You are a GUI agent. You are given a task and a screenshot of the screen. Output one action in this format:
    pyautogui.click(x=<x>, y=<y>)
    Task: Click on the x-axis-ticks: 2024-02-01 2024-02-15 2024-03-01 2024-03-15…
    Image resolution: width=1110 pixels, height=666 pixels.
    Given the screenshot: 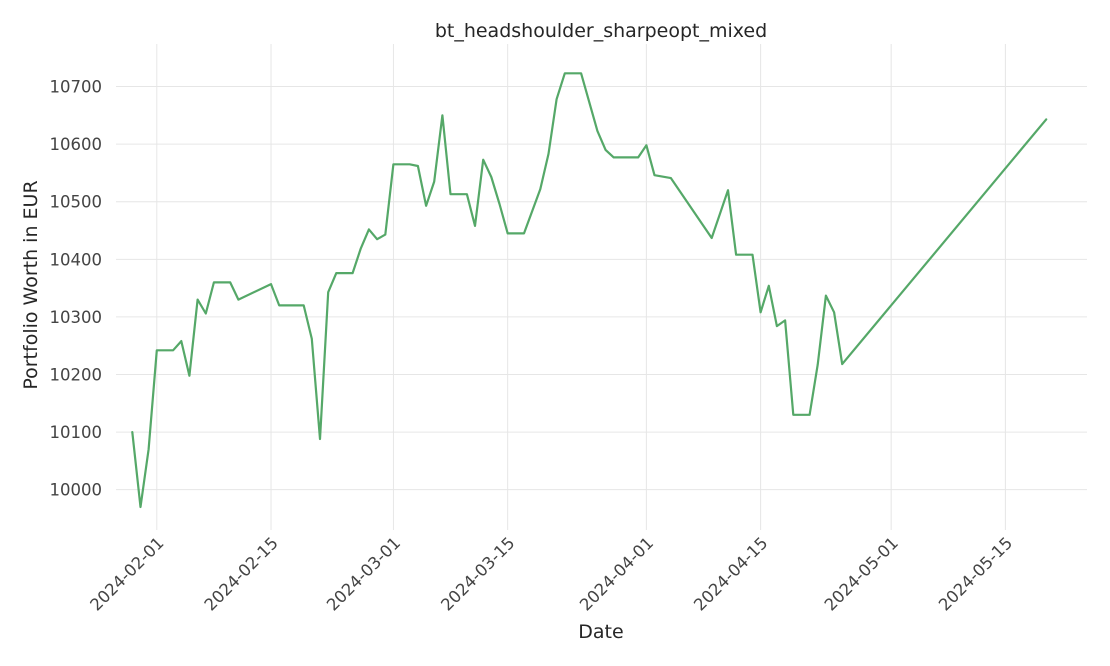 What is the action you would take?
    pyautogui.click(x=551, y=573)
    